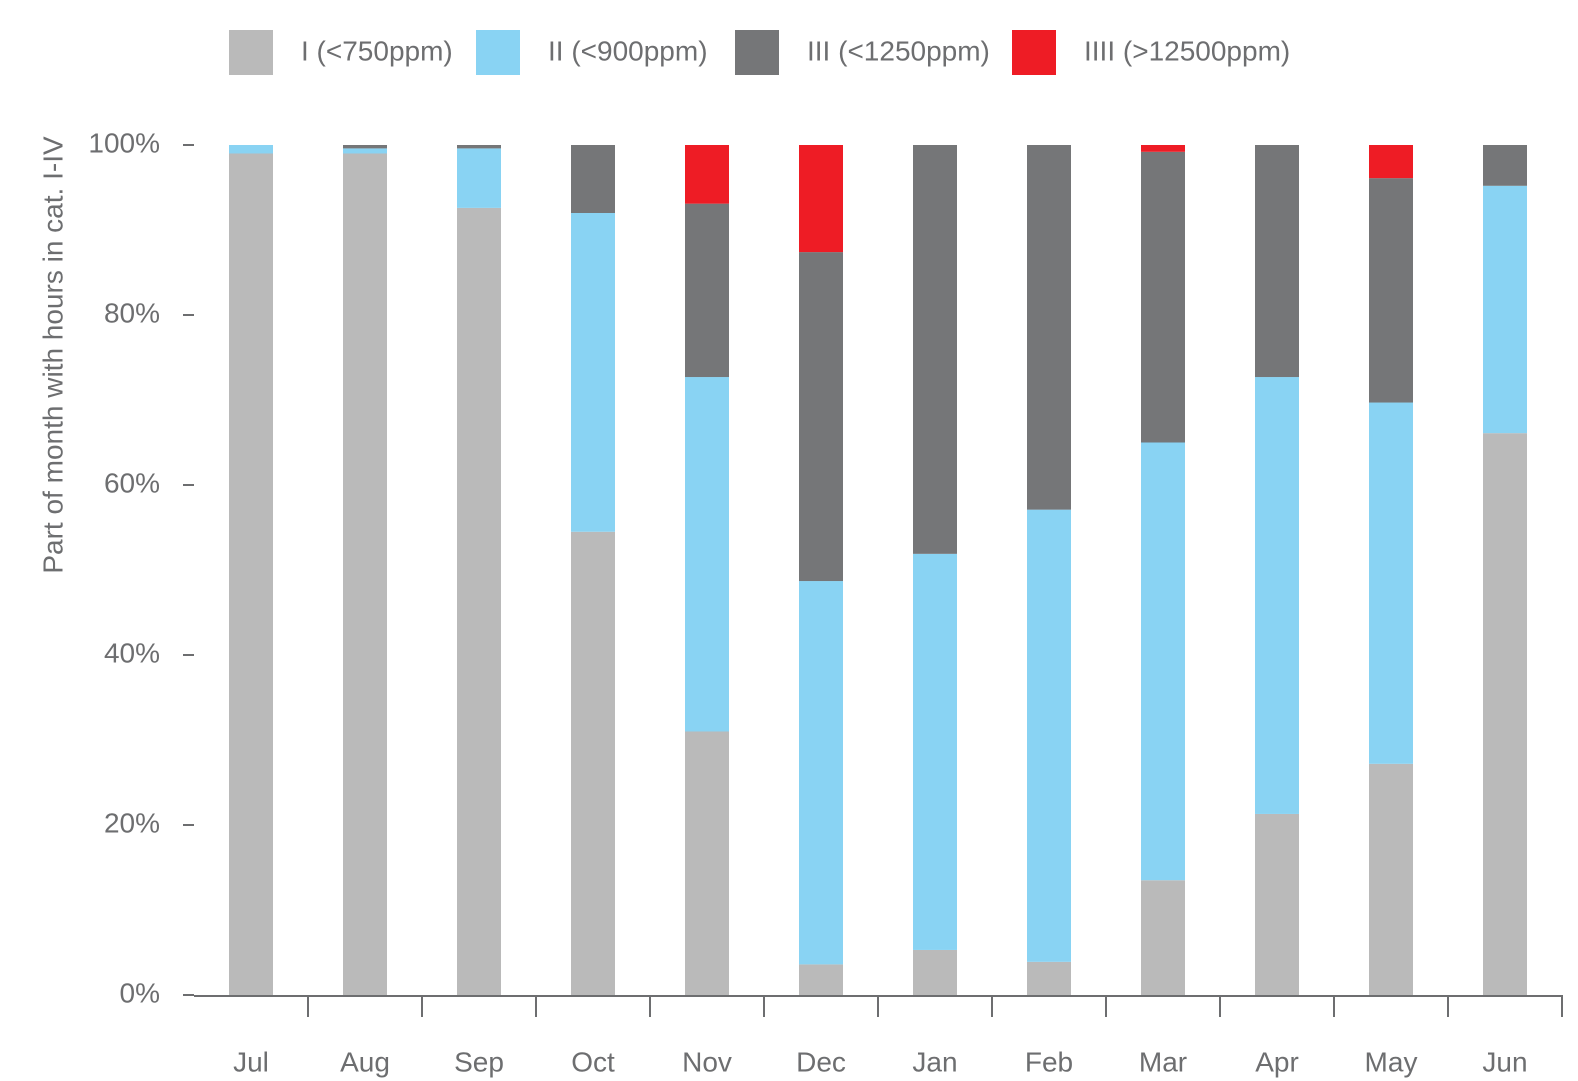 This screenshot has height=1081, width=1578. Describe the element at coordinates (934, 1061) in the screenshot. I see `x-tick-label: Jan` at that location.